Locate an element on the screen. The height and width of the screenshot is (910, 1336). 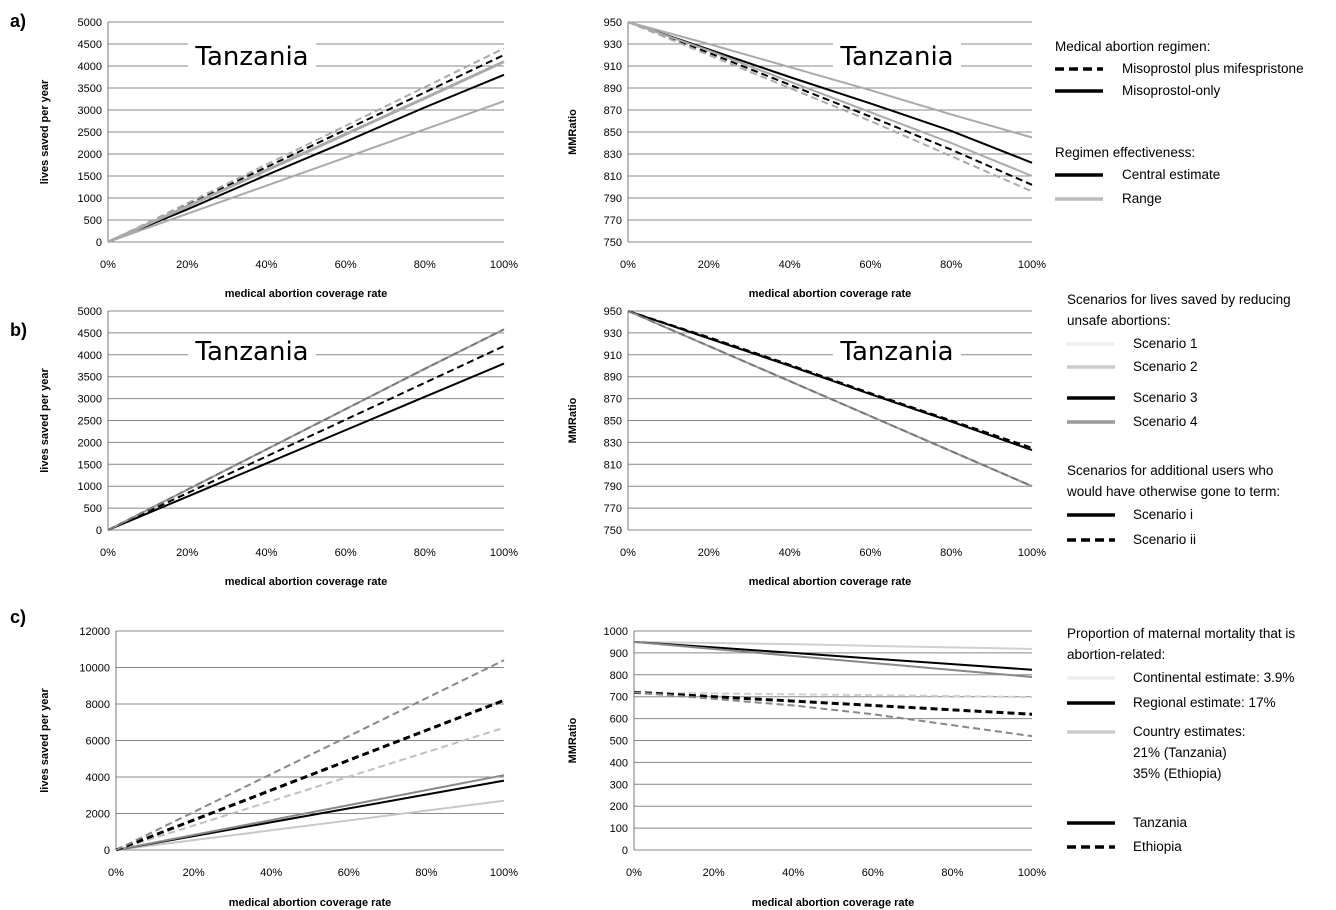
y-axis-label: MMRatio is located at coordinates (573, 132).